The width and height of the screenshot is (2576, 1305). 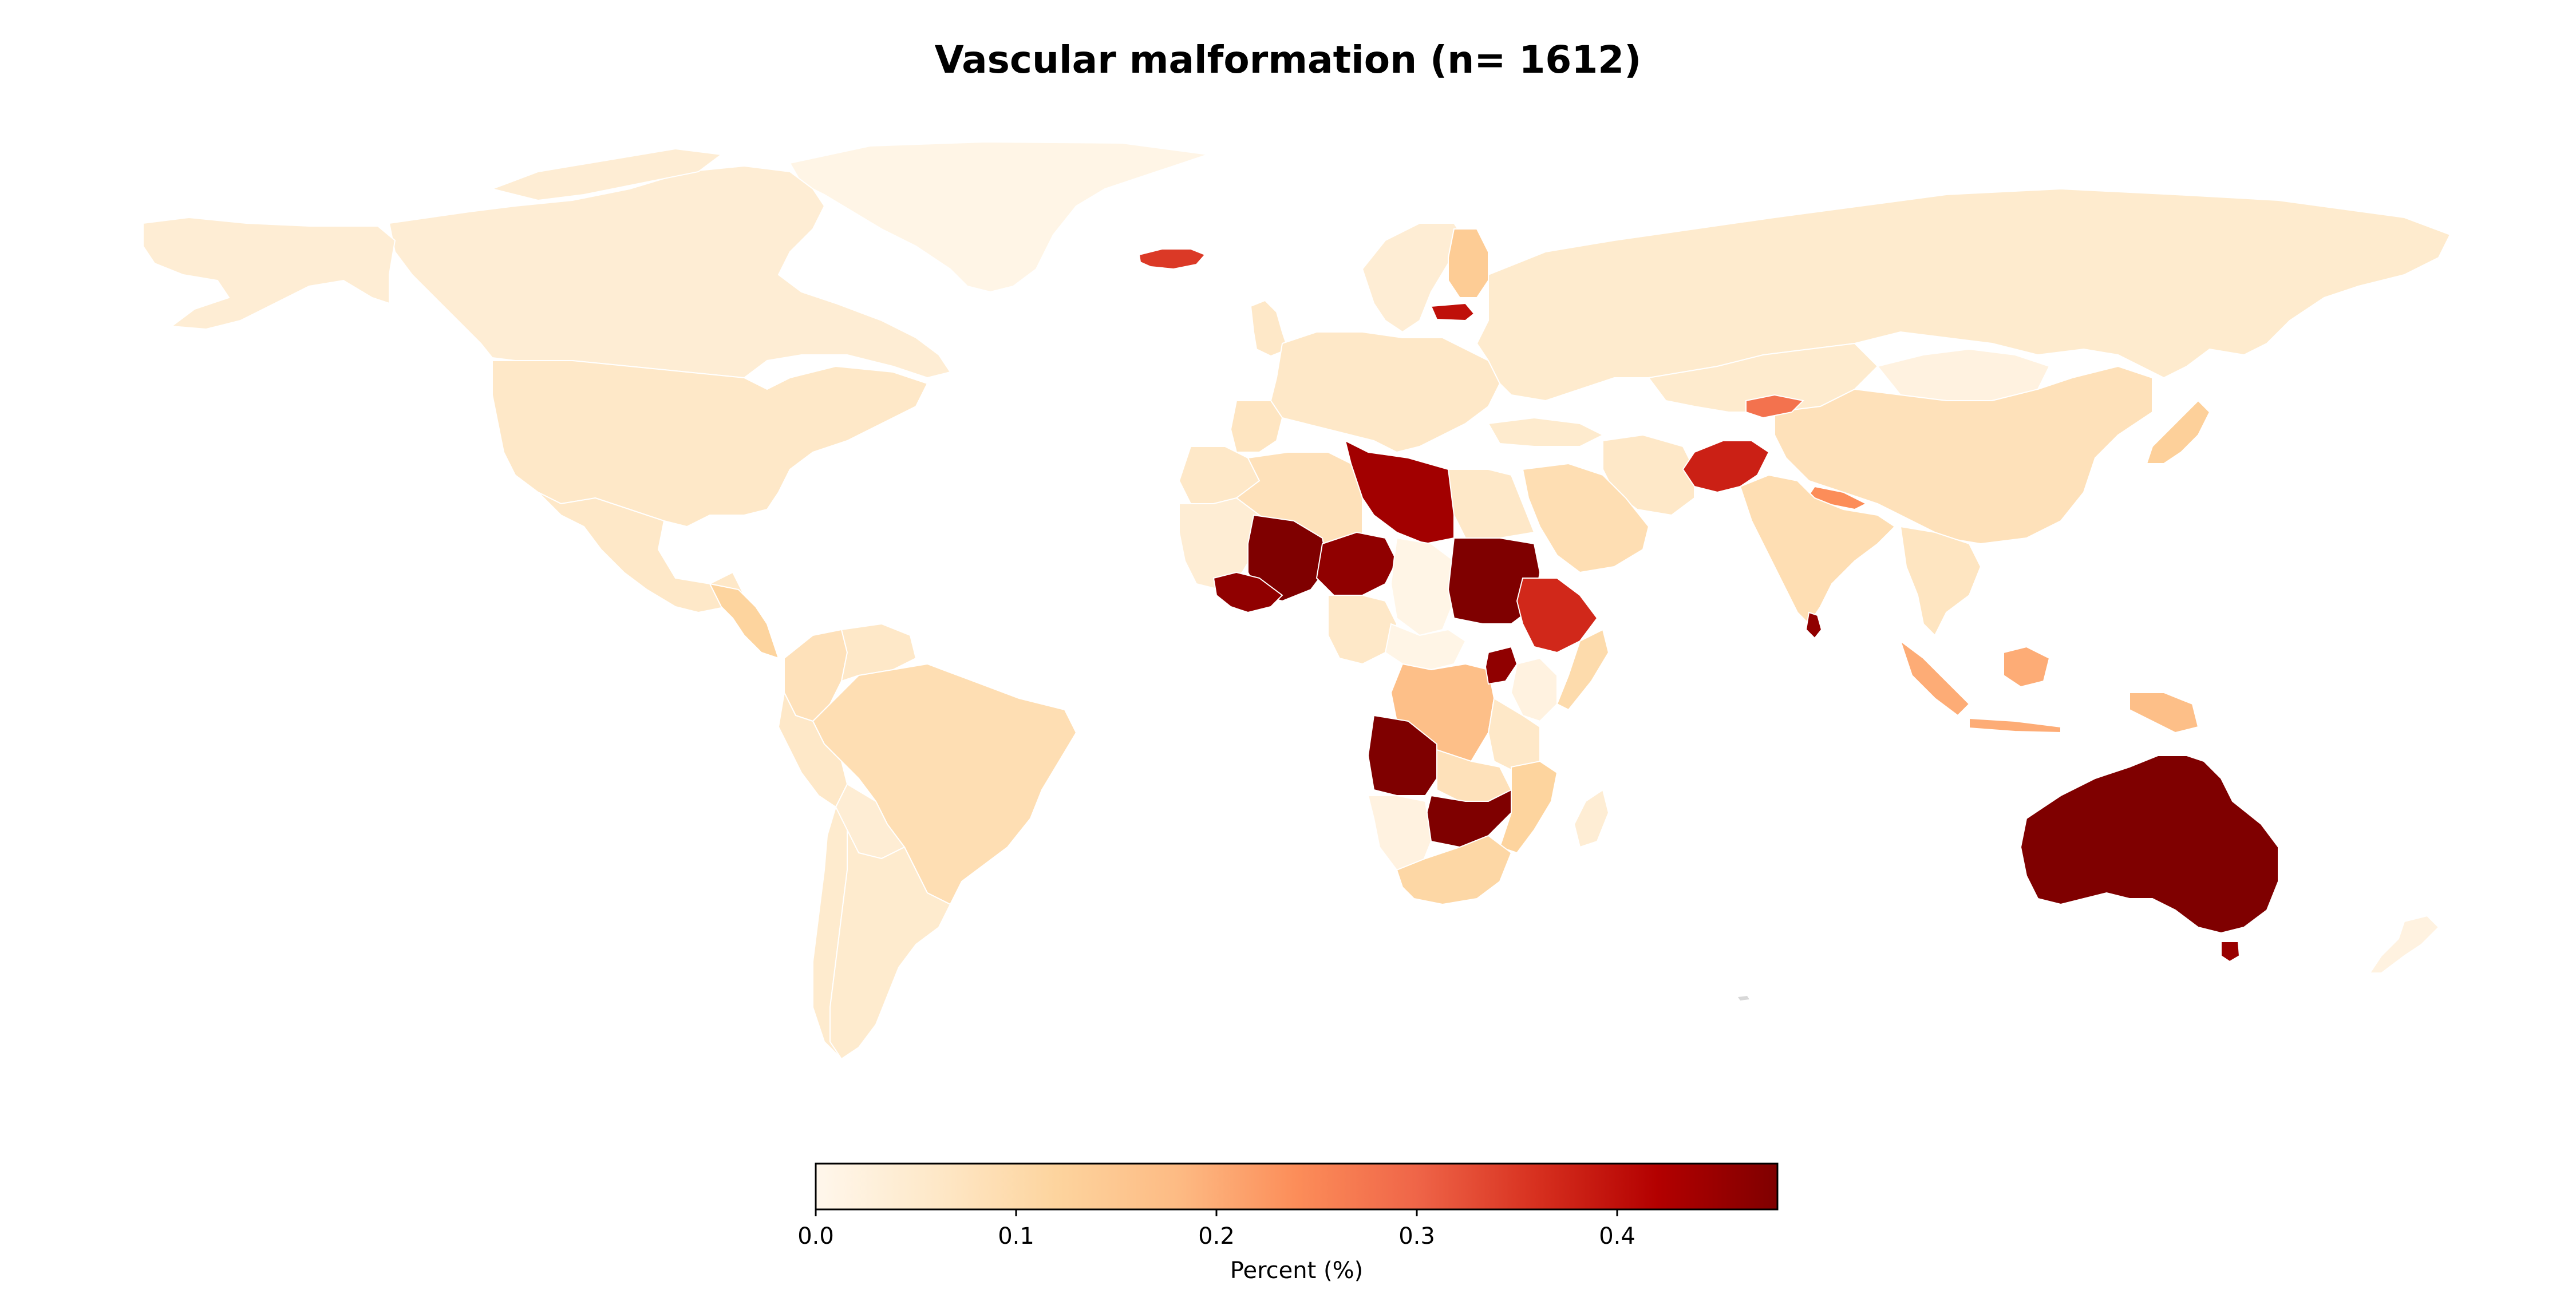 What do you see at coordinates (1591, 818) in the screenshot?
I see `region-madagascar` at bounding box center [1591, 818].